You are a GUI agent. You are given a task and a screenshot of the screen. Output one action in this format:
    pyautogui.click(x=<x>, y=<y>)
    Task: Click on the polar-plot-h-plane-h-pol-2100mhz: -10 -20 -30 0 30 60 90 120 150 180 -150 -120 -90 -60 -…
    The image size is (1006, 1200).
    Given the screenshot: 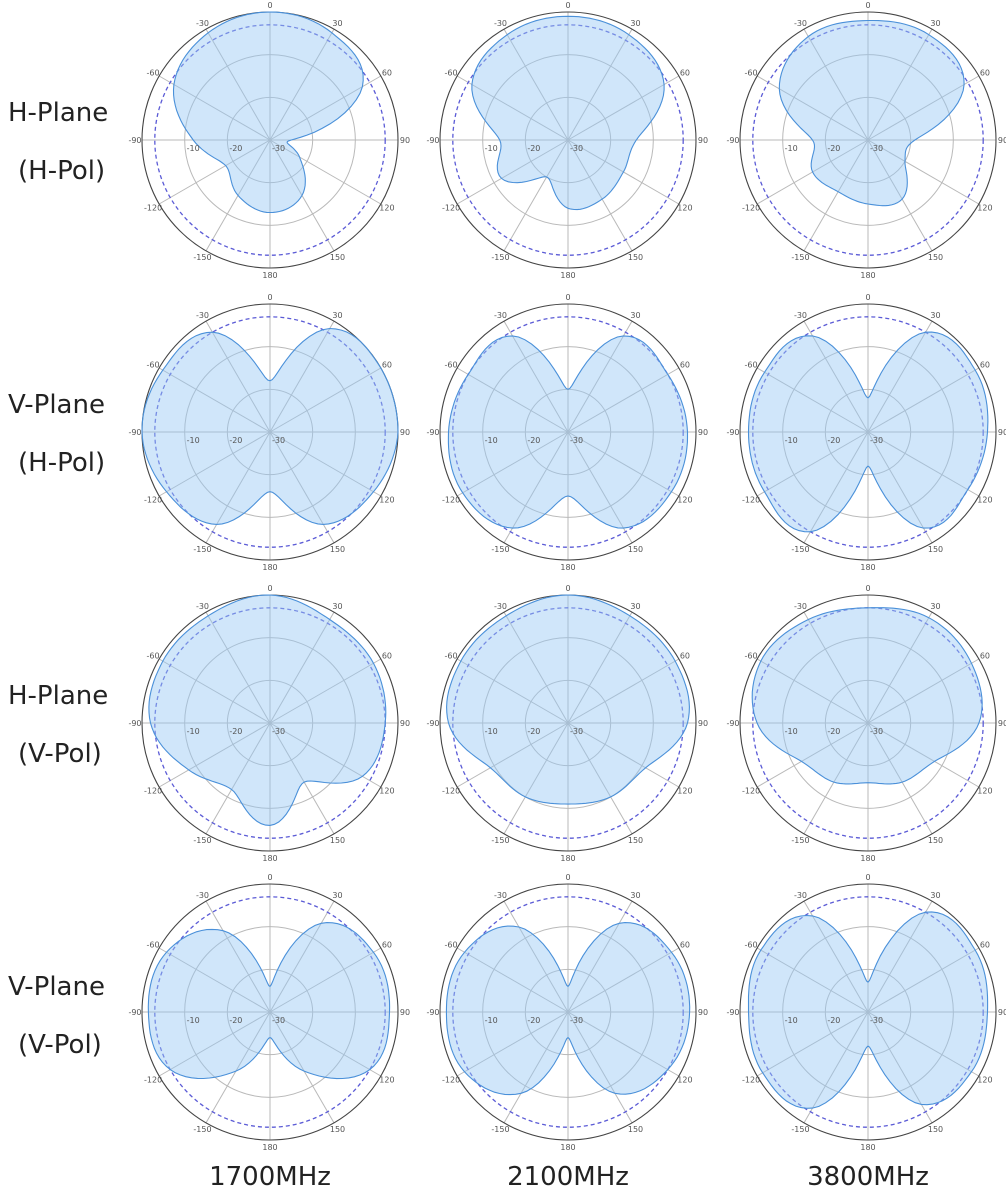 What is the action you would take?
    pyautogui.click(x=567, y=140)
    